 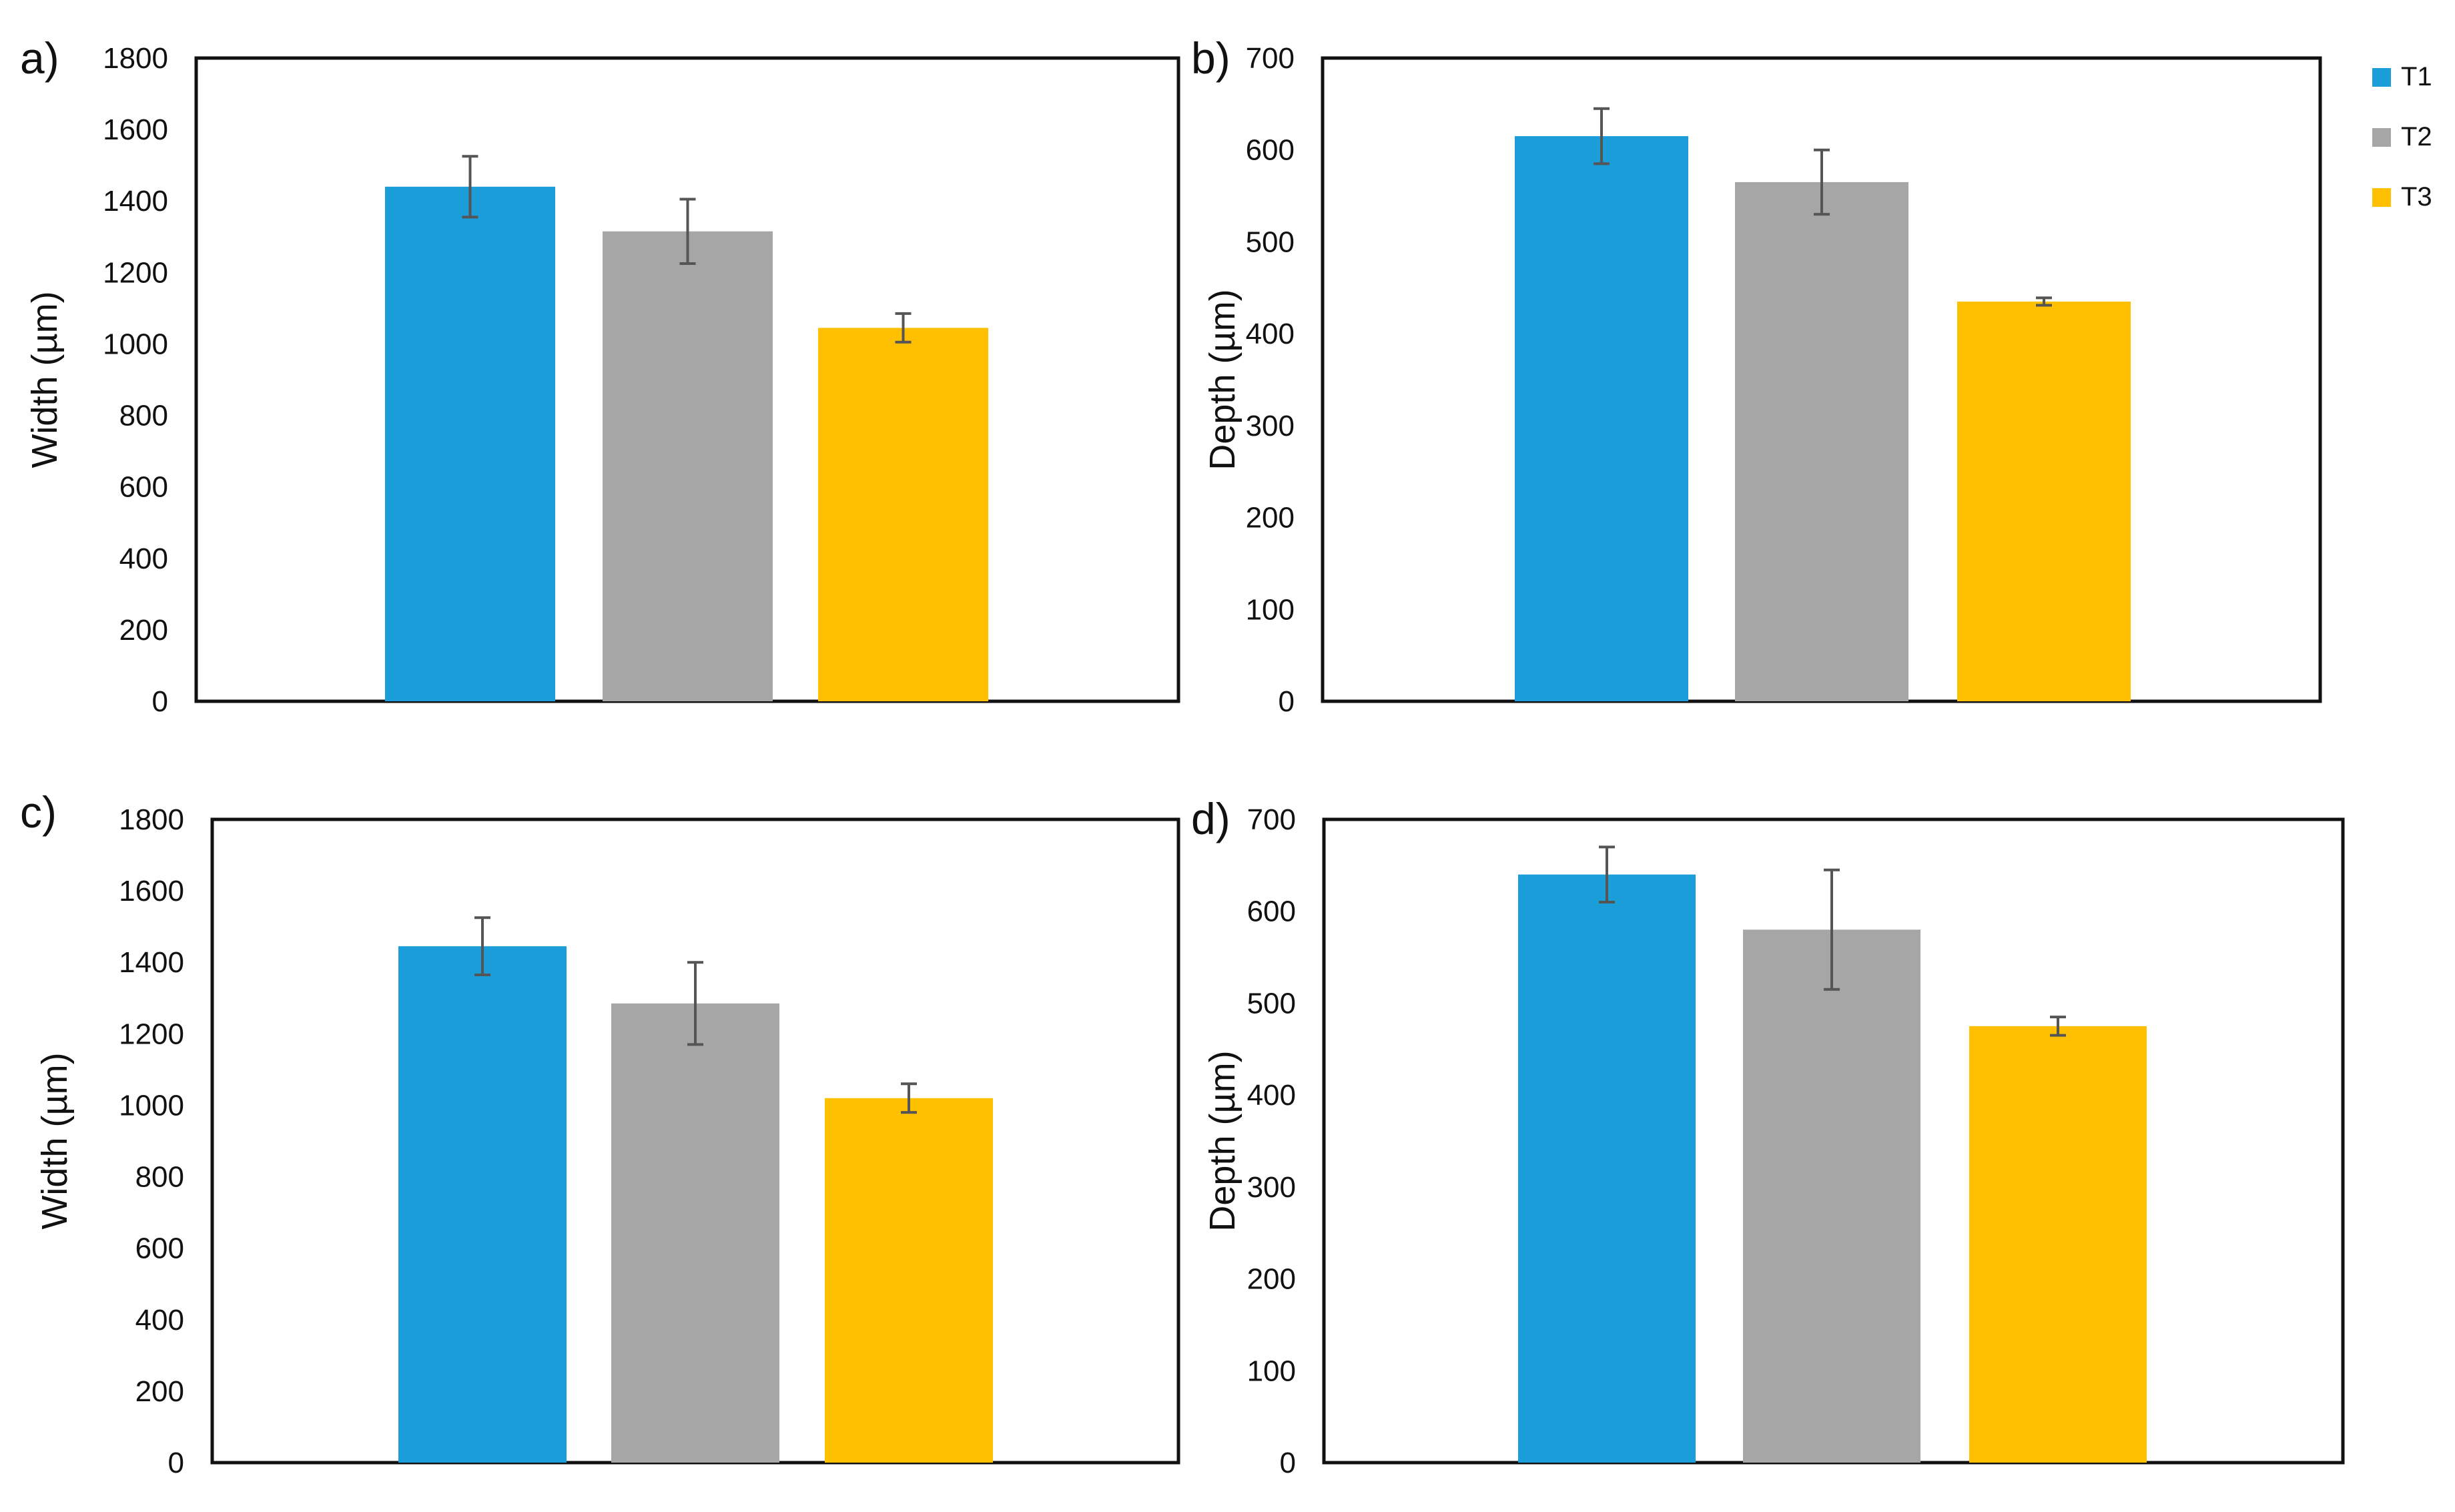 I want to click on panel-label: a), so click(x=39, y=58).